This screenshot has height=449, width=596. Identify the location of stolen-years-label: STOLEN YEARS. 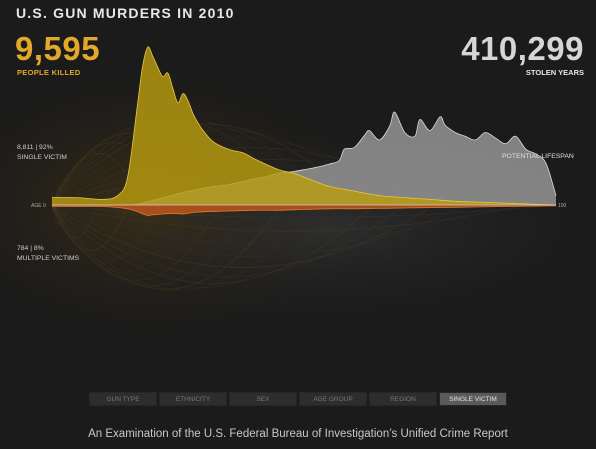
(554, 72).